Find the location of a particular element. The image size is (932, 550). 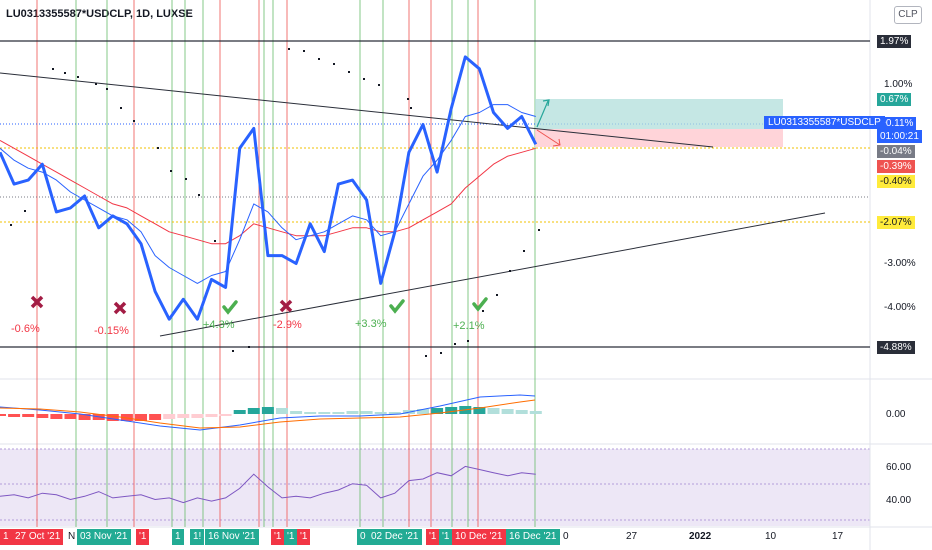

oscillator-pane-bg is located at coordinates (435, 487).